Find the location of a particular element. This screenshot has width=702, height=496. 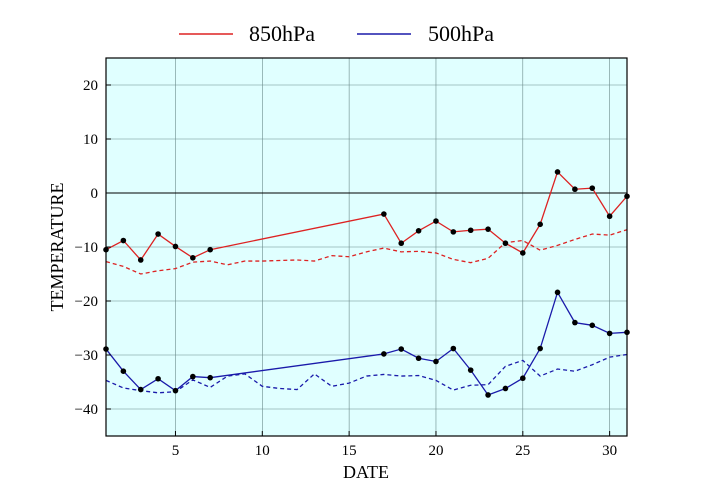

y-ticks: −40 −30 −20 −10 0 10 20 is located at coordinates (93, 248).